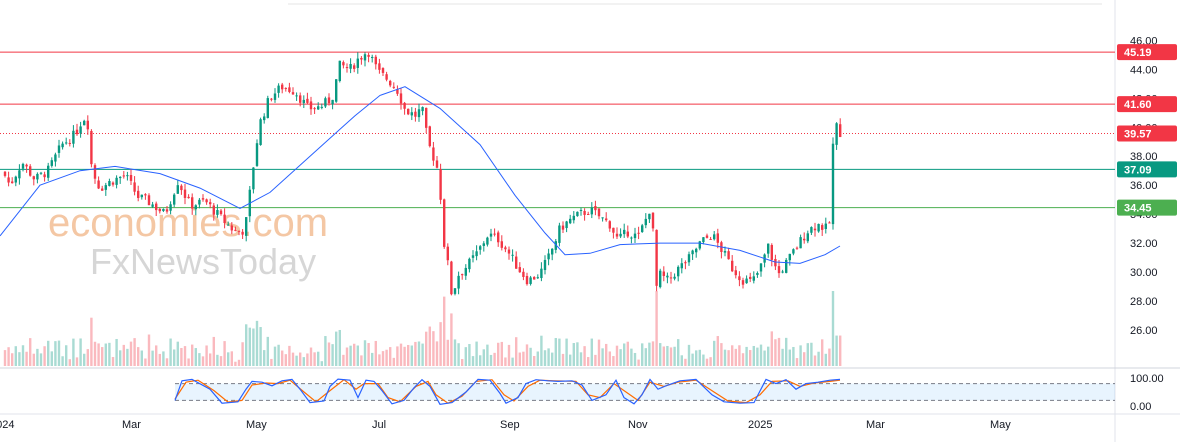 The width and height of the screenshot is (1180, 442). I want to click on price-tick-label: 32.00, so click(1144, 244).